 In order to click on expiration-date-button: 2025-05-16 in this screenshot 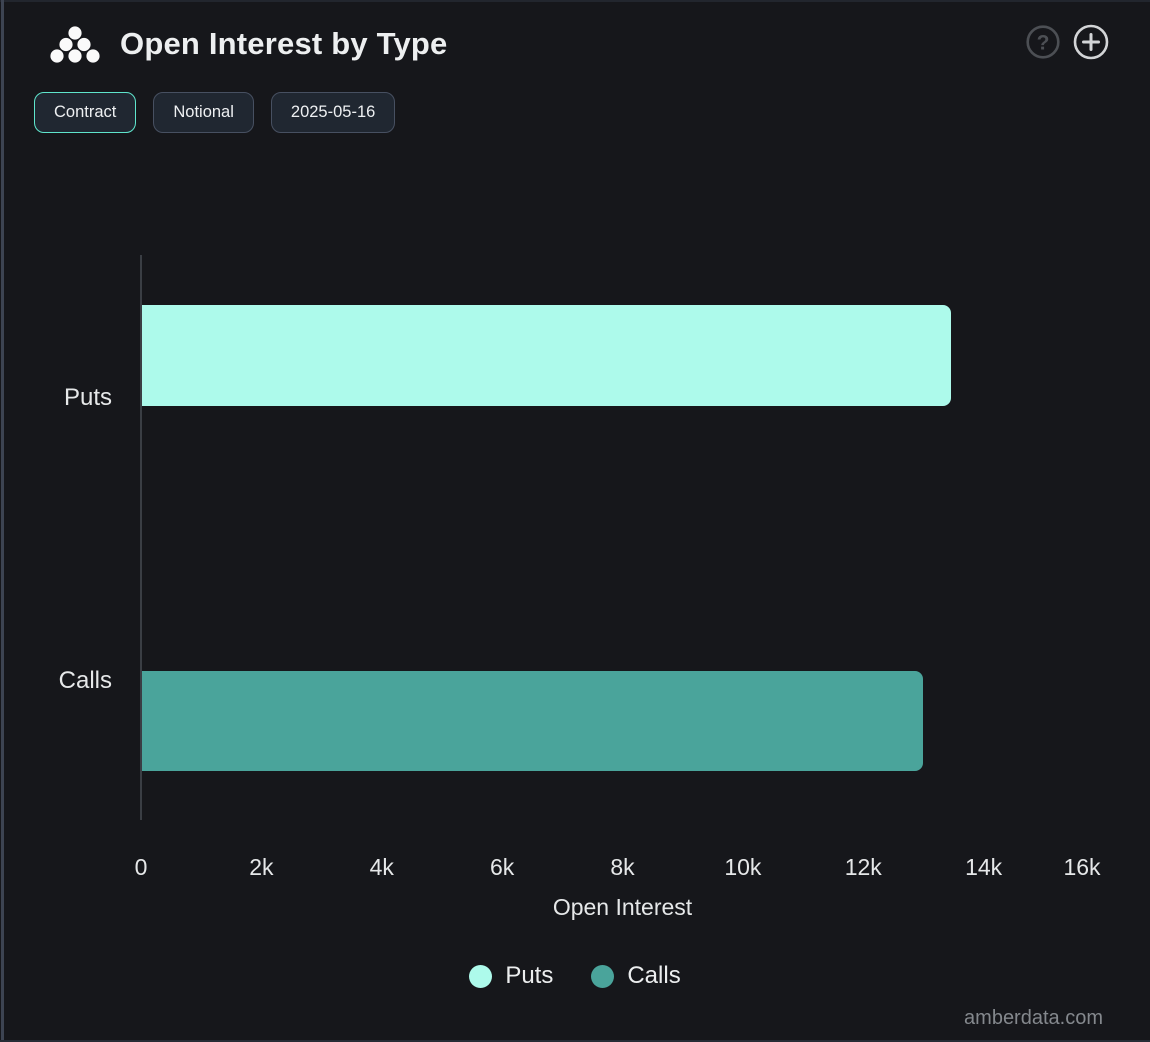, I will do `click(333, 112)`.